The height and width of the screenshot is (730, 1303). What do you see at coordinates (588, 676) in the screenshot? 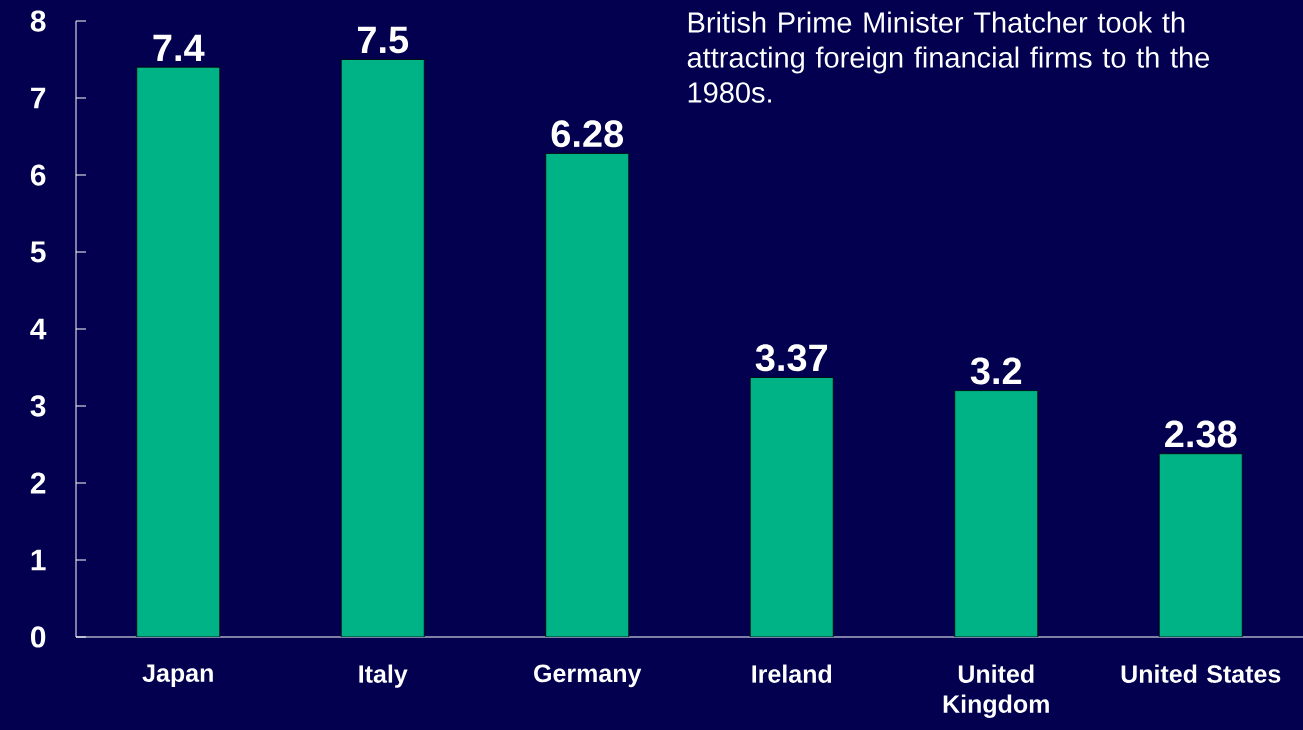
I see `x-tick-label: Germany` at bounding box center [588, 676].